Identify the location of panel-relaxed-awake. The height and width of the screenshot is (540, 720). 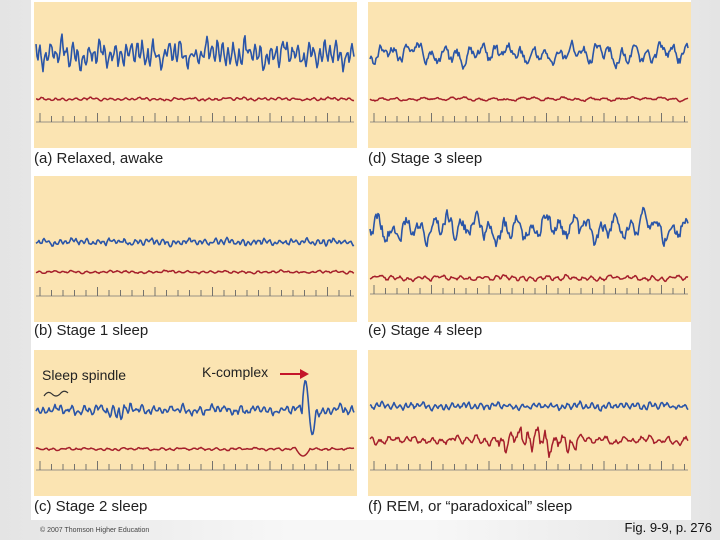
(195, 75).